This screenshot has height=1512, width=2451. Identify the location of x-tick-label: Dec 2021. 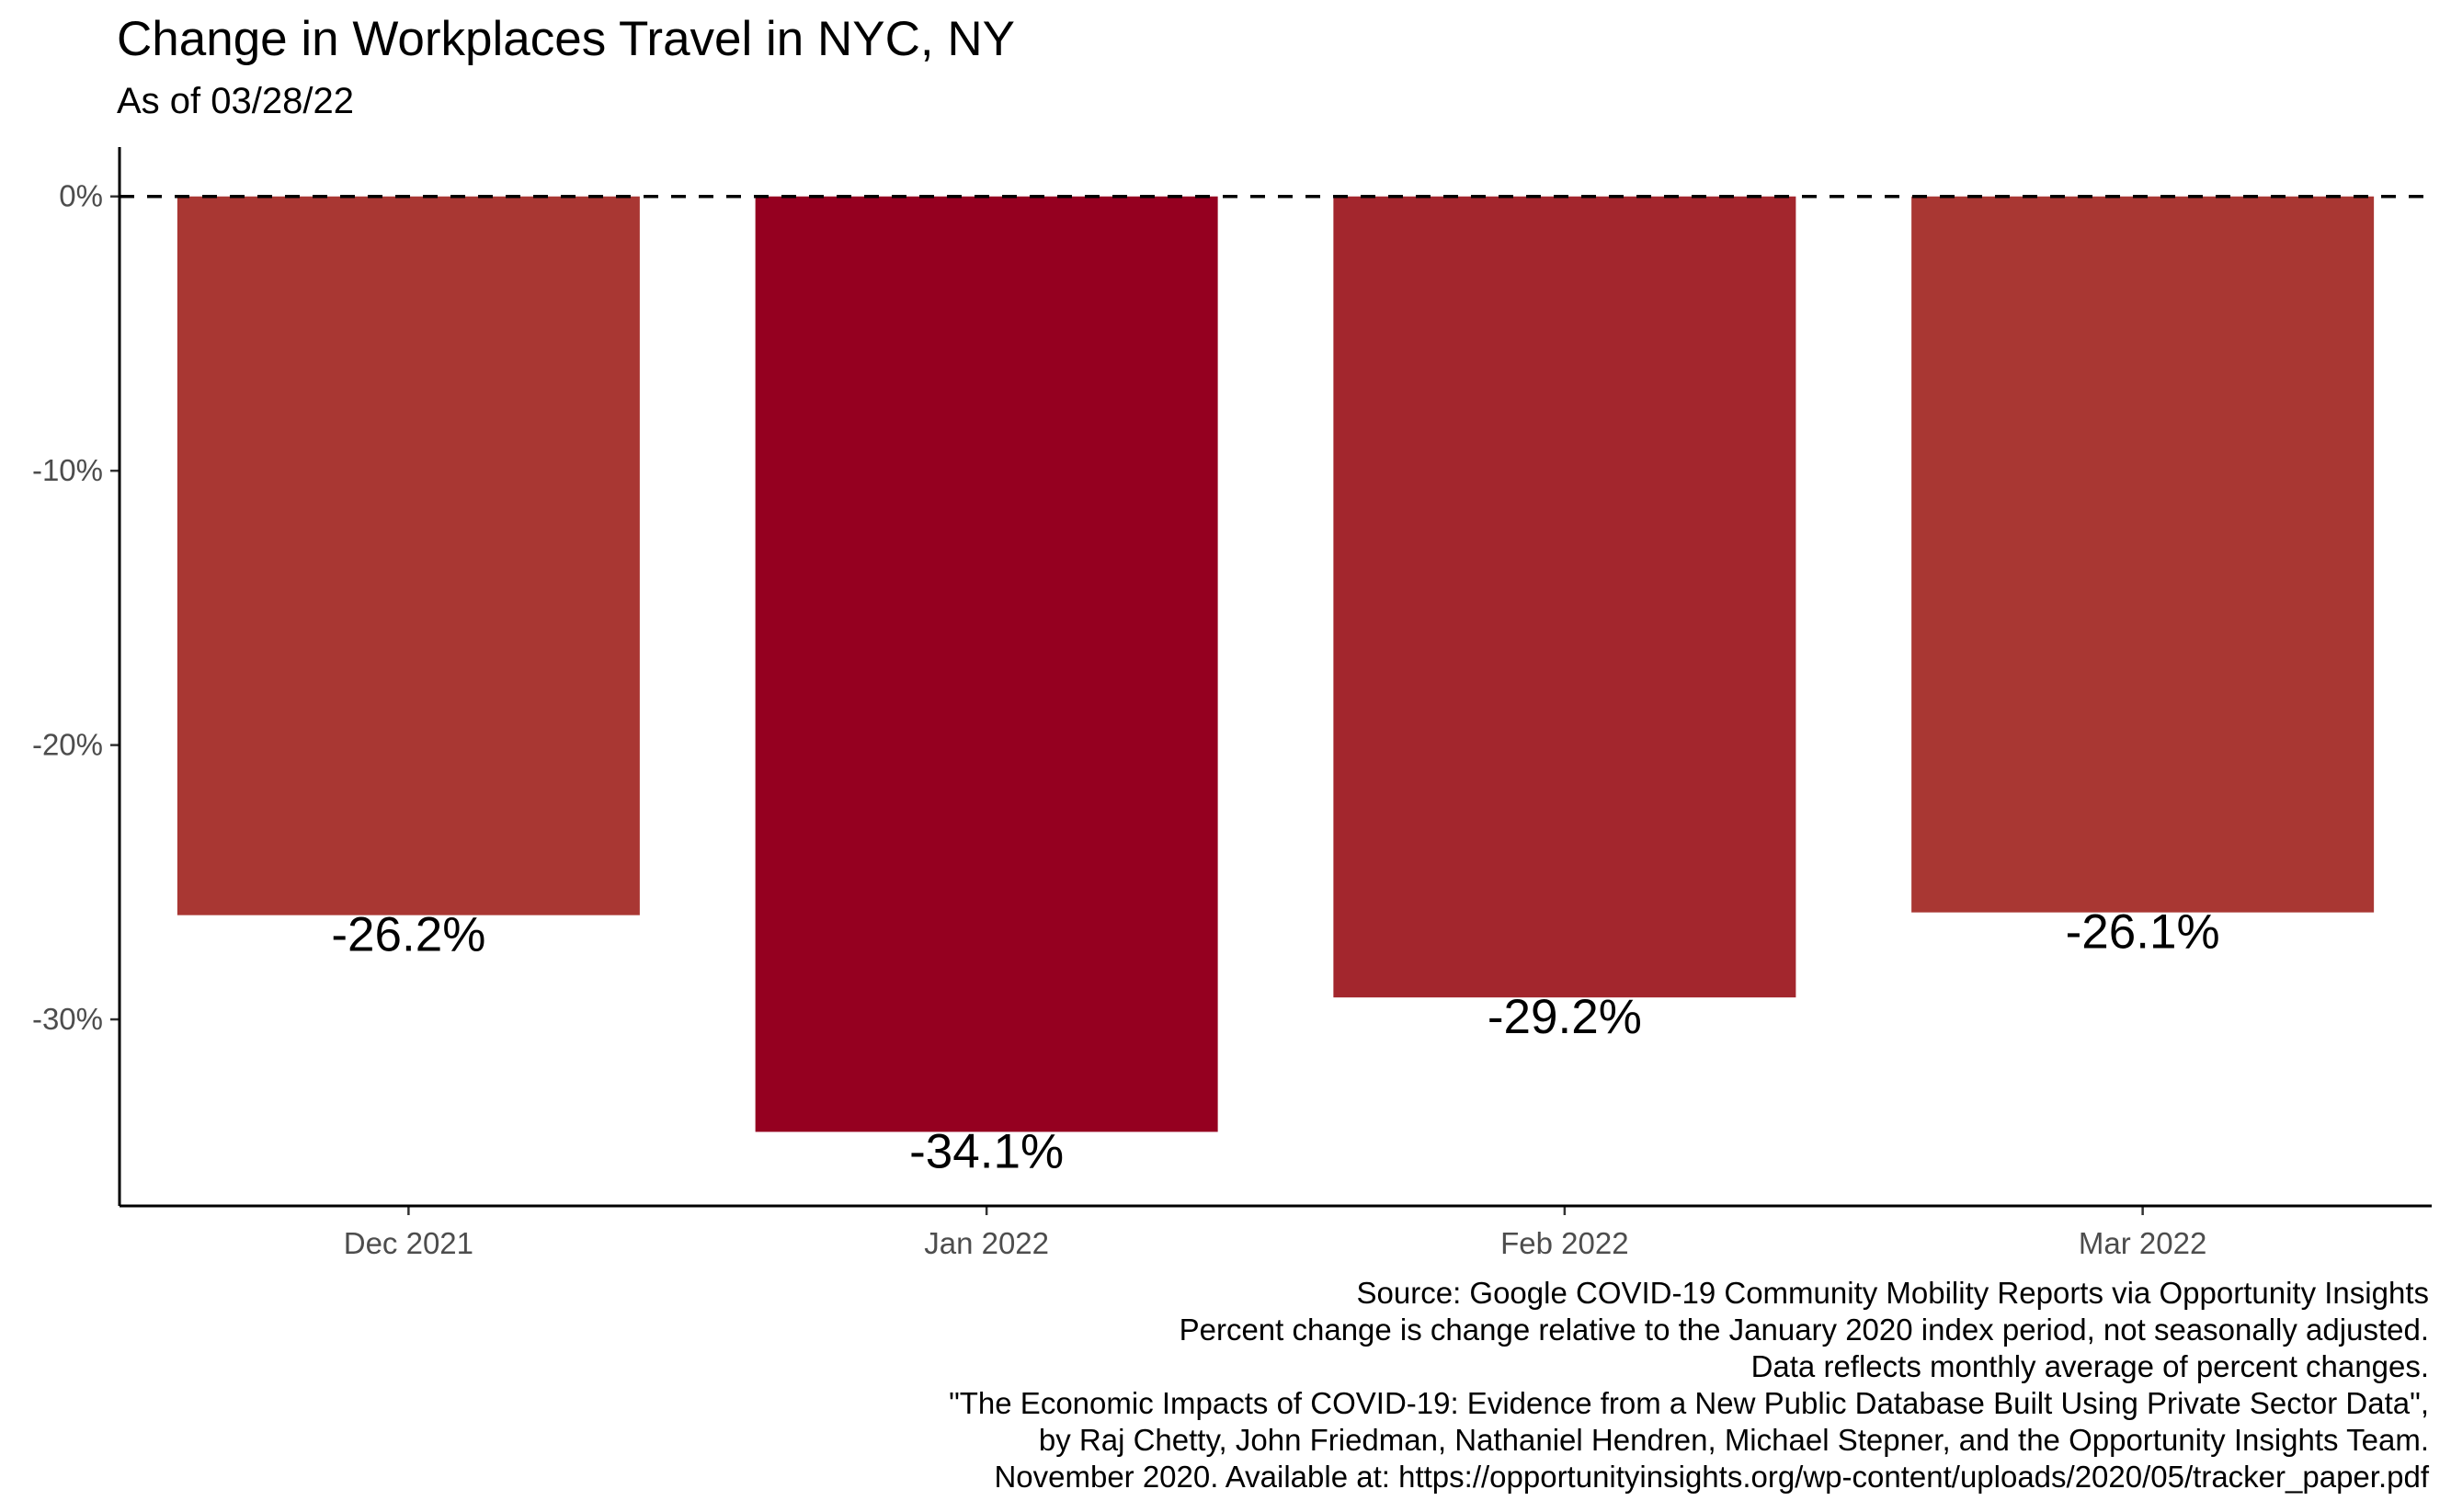
(408, 1243).